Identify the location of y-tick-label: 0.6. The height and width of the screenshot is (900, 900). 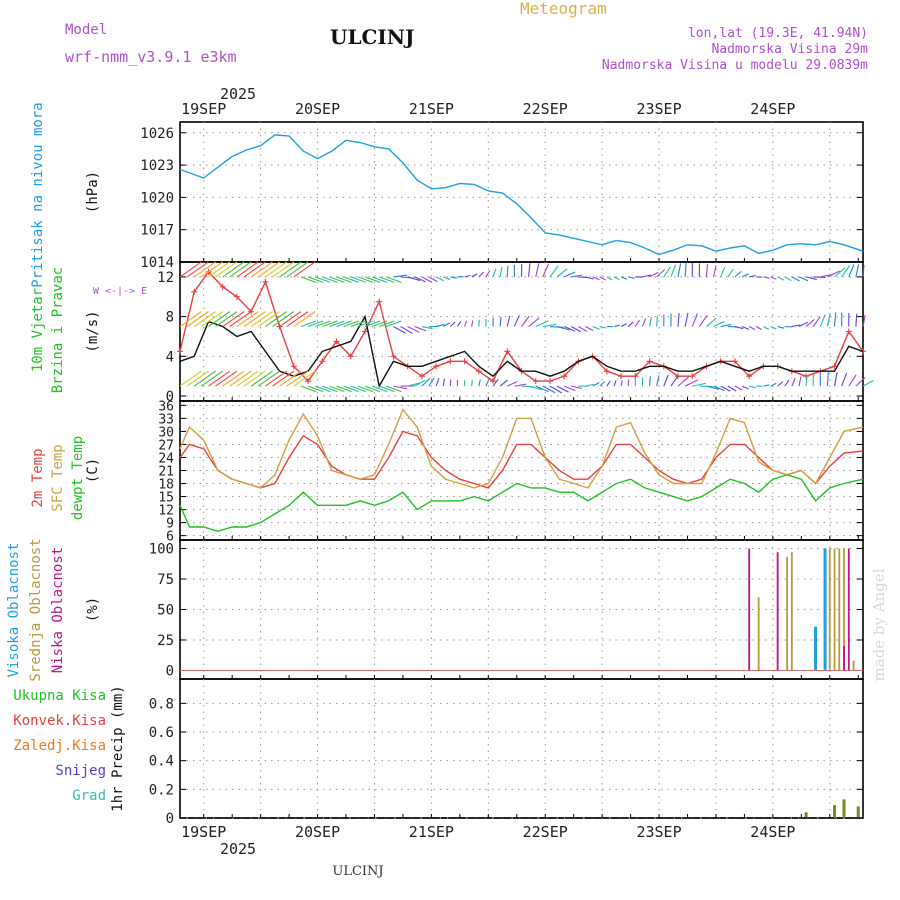
(161, 733).